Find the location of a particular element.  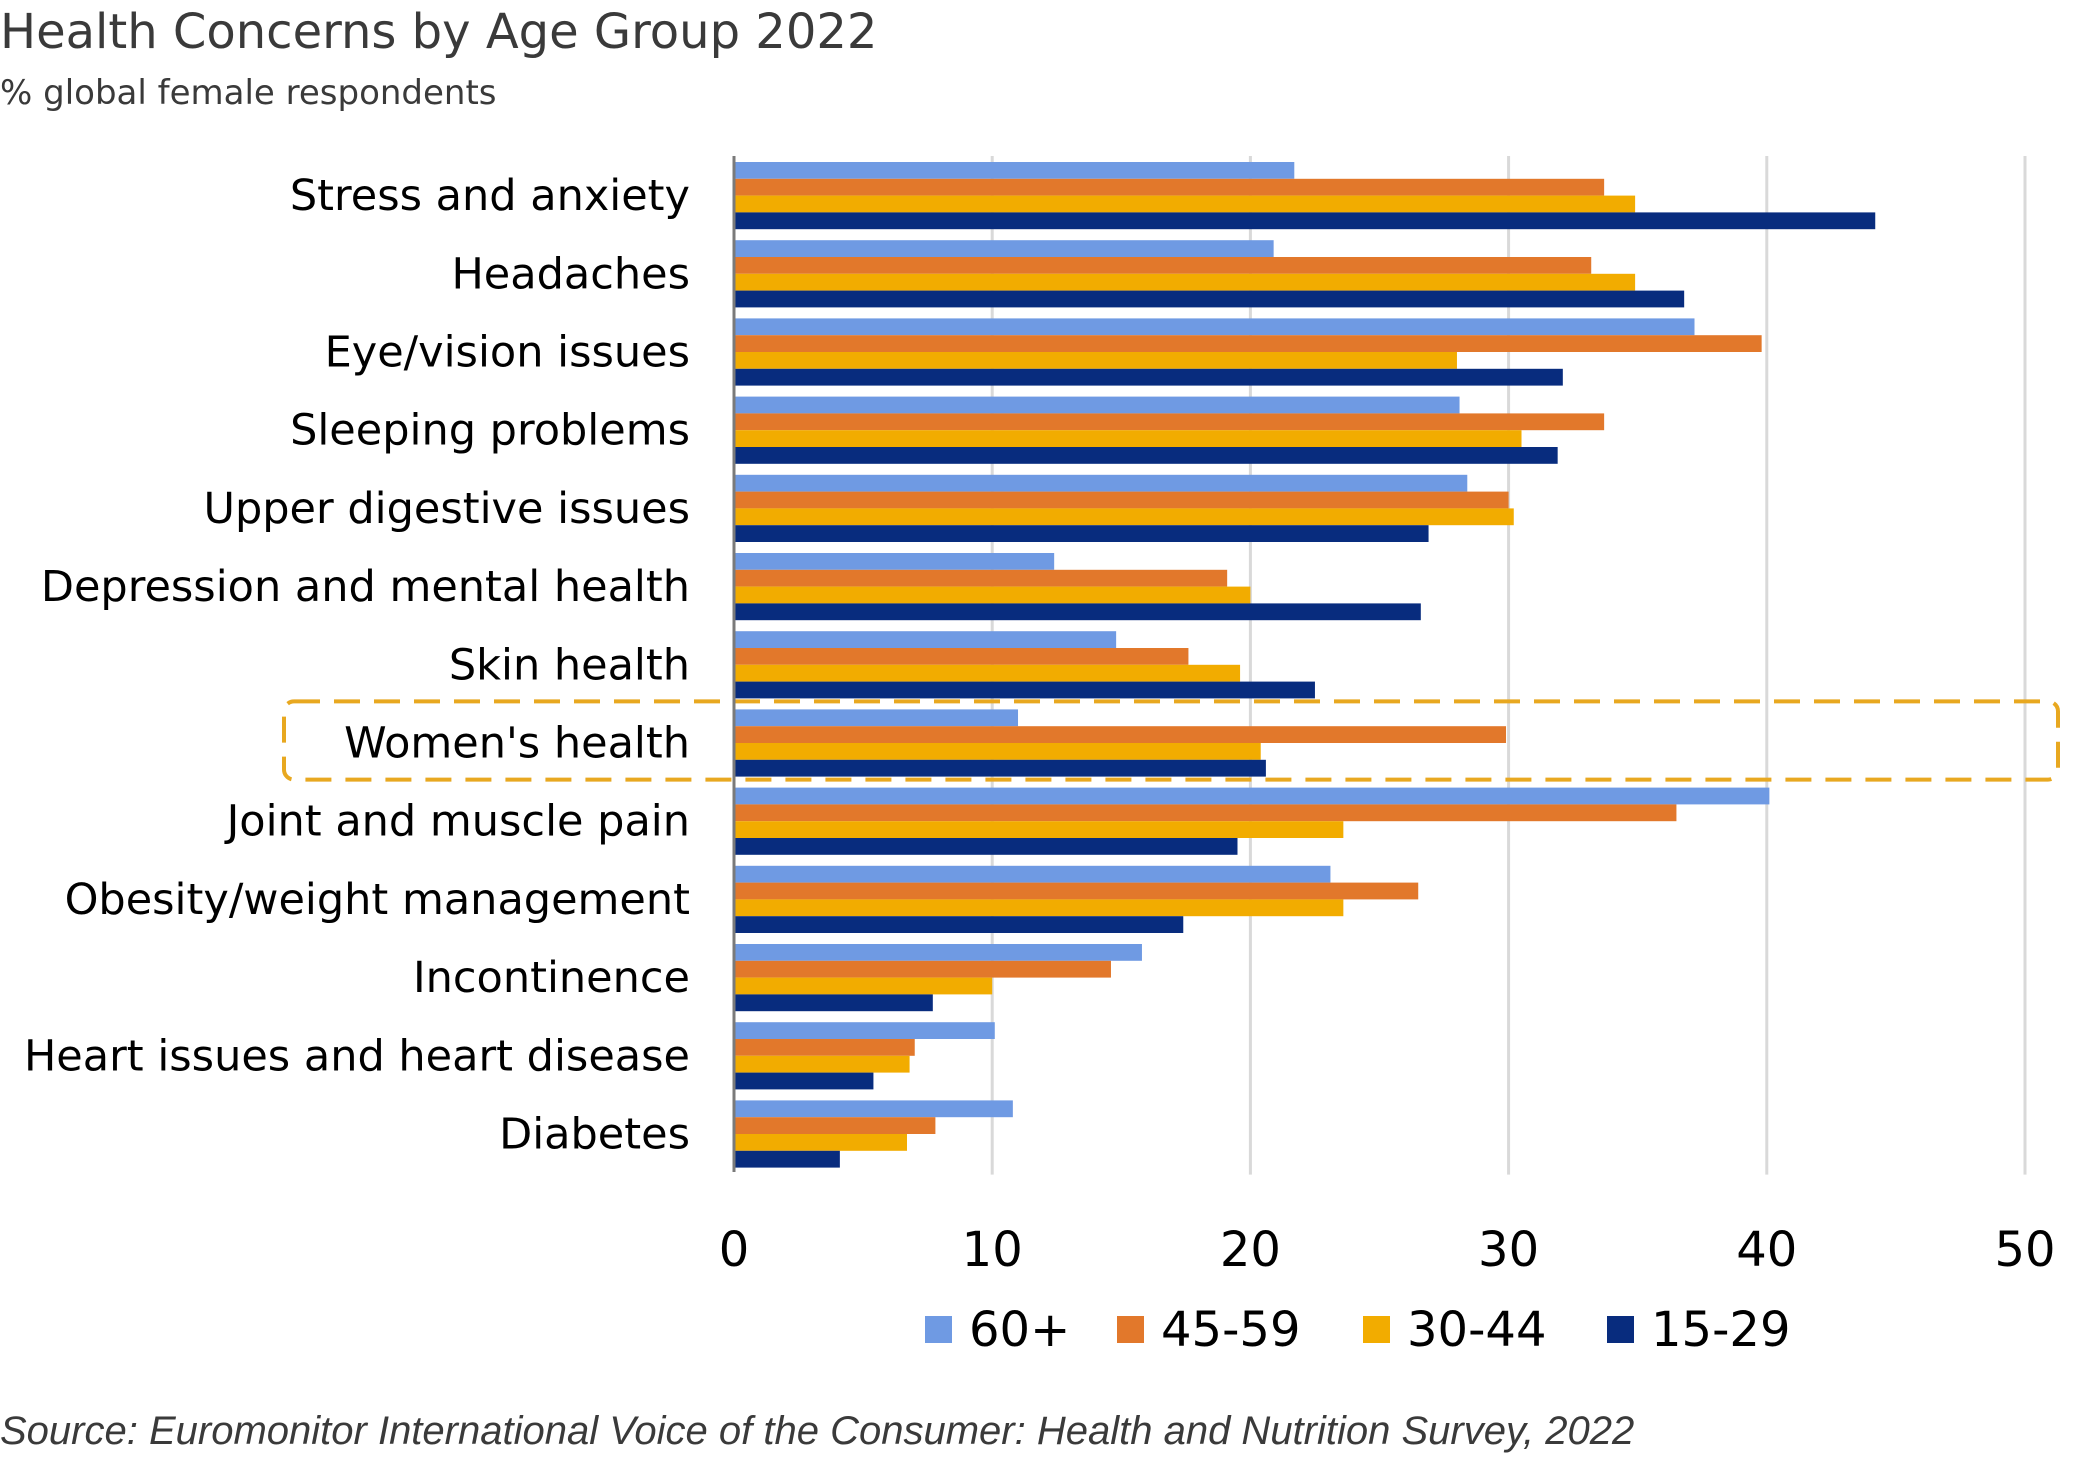

bar-60+-1 is located at coordinates (1004, 248).